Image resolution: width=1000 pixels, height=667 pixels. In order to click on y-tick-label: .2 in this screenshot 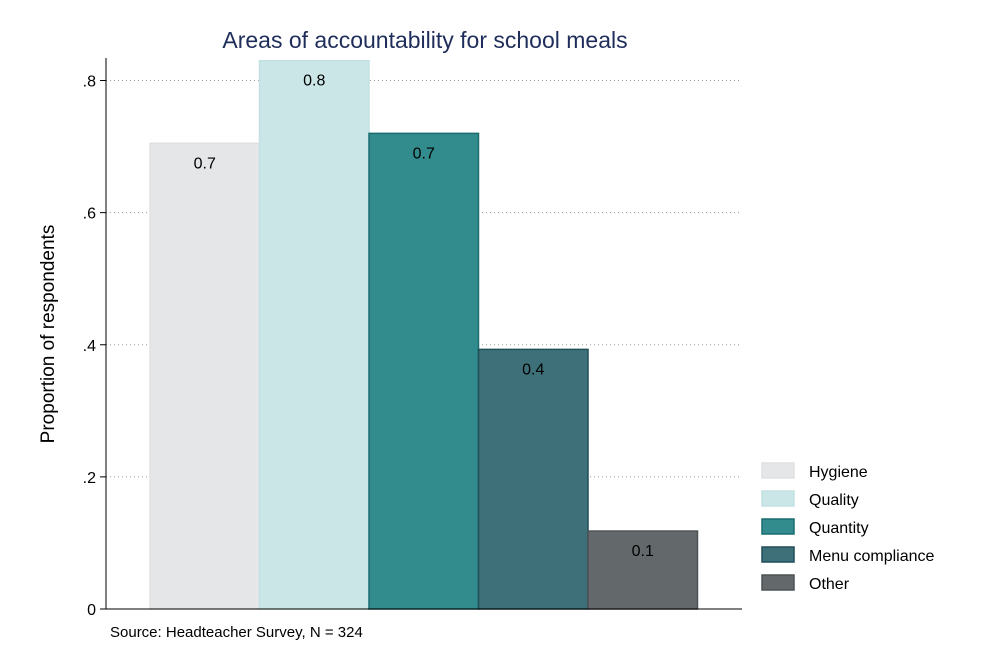, I will do `click(89, 478)`.